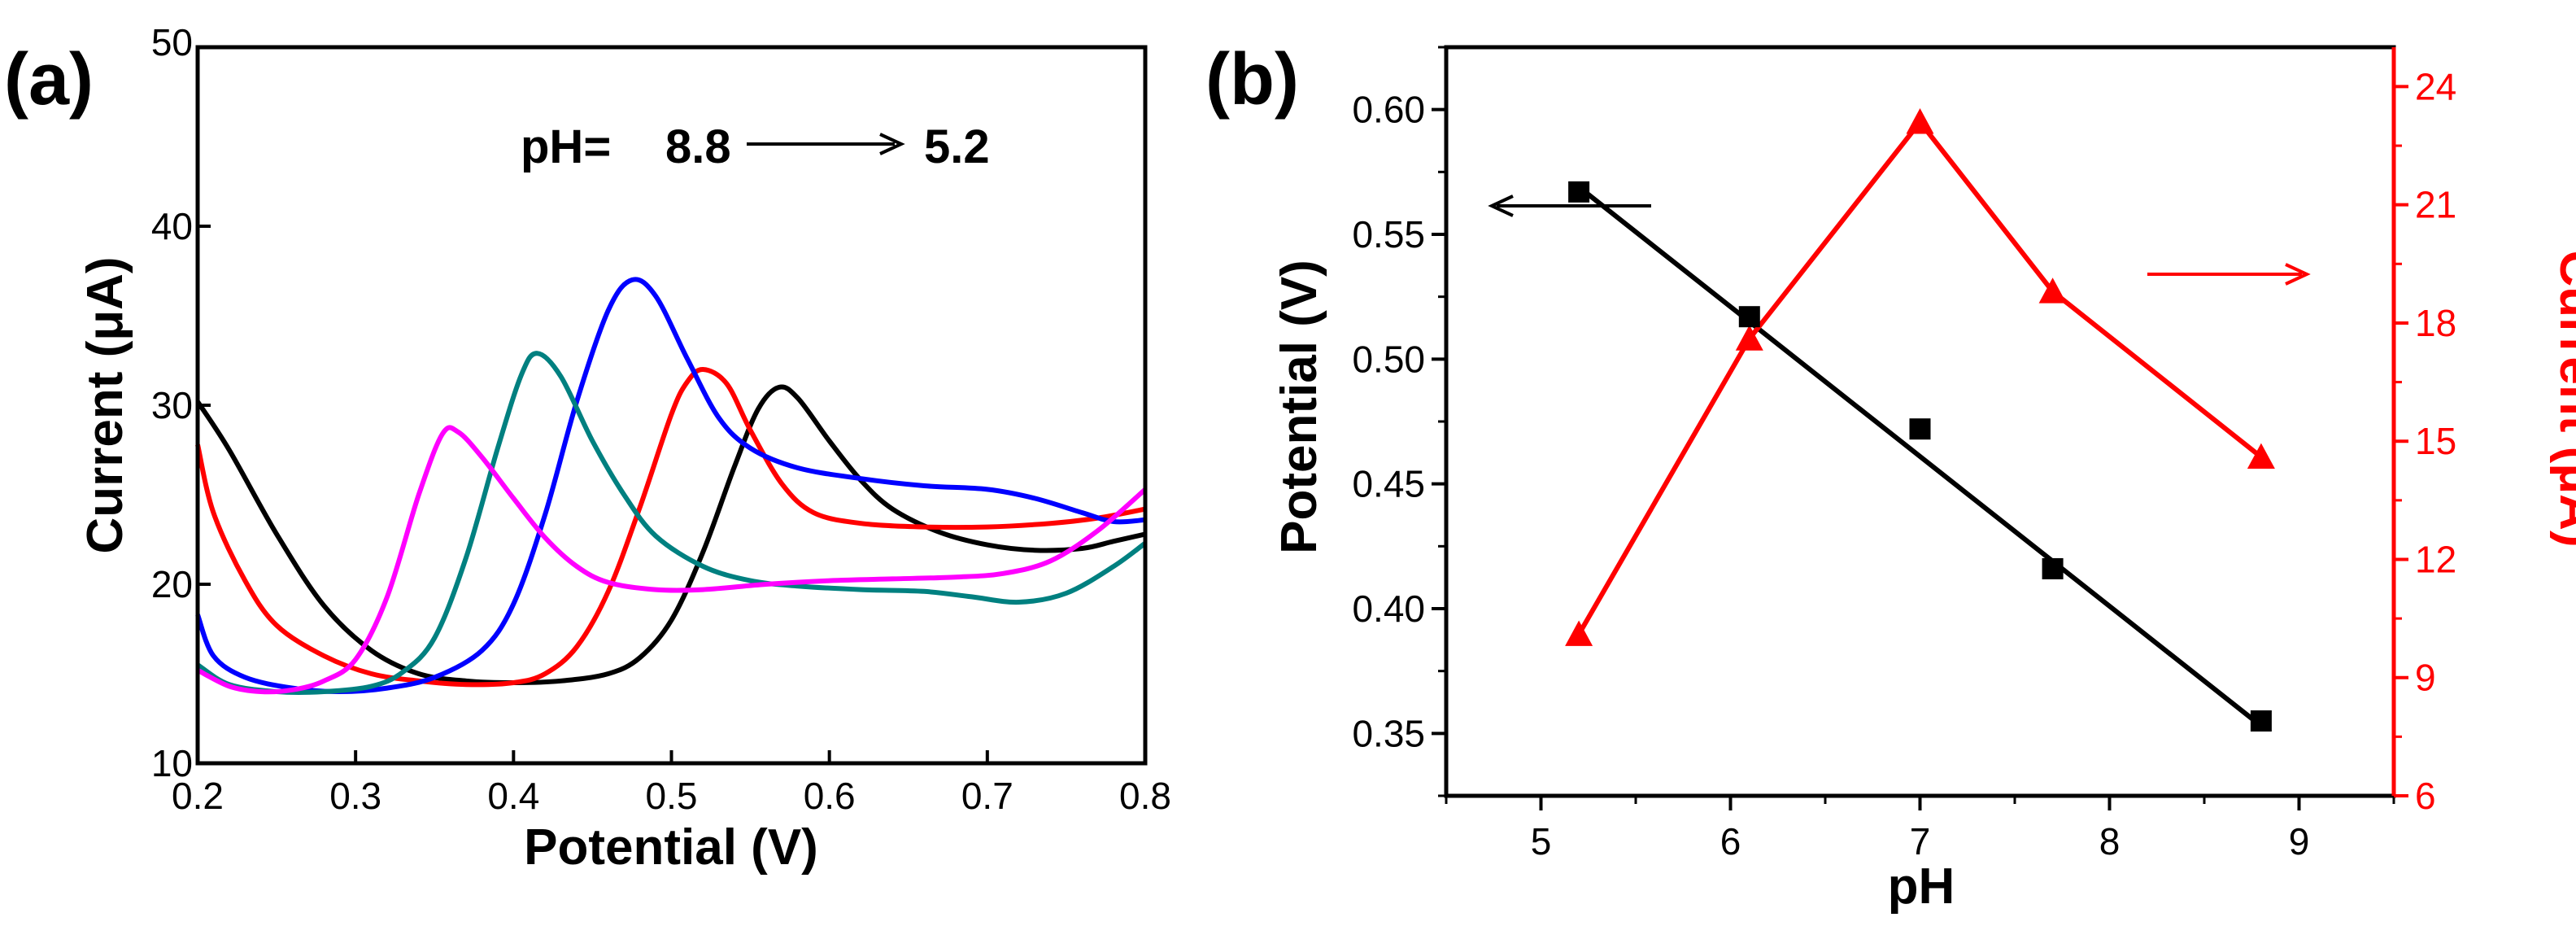  What do you see at coordinates (2110, 841) in the screenshot?
I see `panel-b-x-tick-label: 8` at bounding box center [2110, 841].